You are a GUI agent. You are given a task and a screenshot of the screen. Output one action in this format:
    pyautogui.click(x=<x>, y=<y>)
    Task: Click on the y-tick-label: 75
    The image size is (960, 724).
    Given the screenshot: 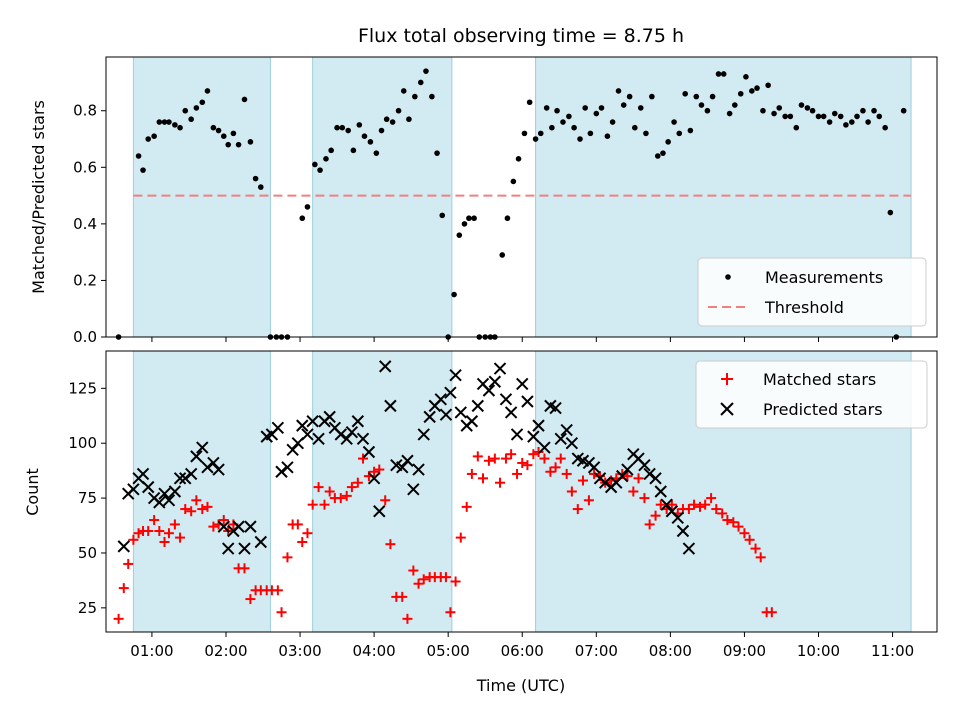 What is the action you would take?
    pyautogui.click(x=87, y=498)
    